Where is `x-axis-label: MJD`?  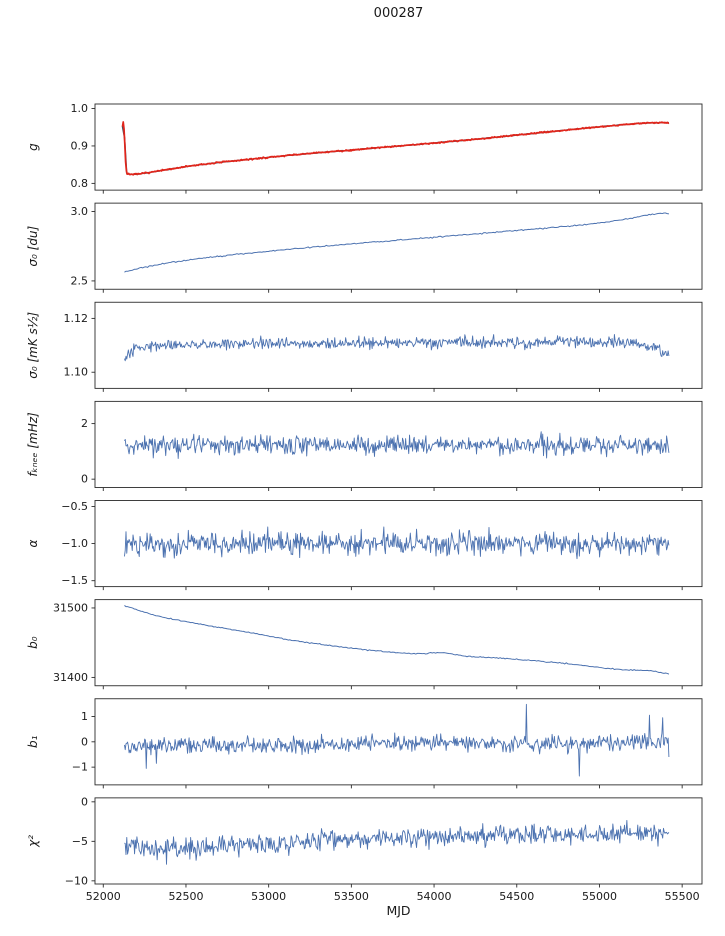 x-axis-label: MJD is located at coordinates (398, 910).